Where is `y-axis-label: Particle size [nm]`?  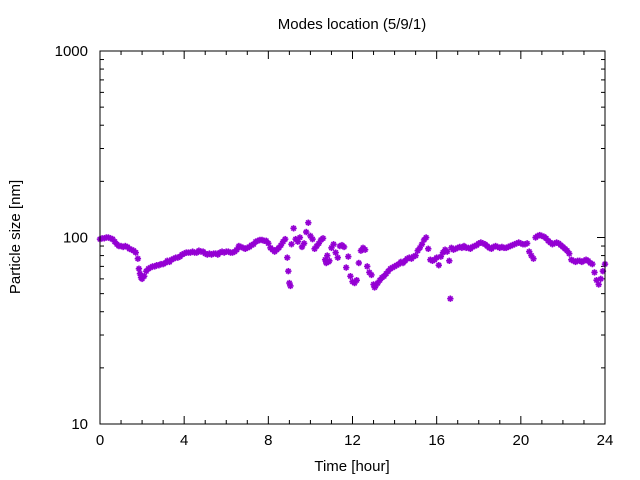
y-axis-label: Particle size [nm] is located at coordinates (15, 237).